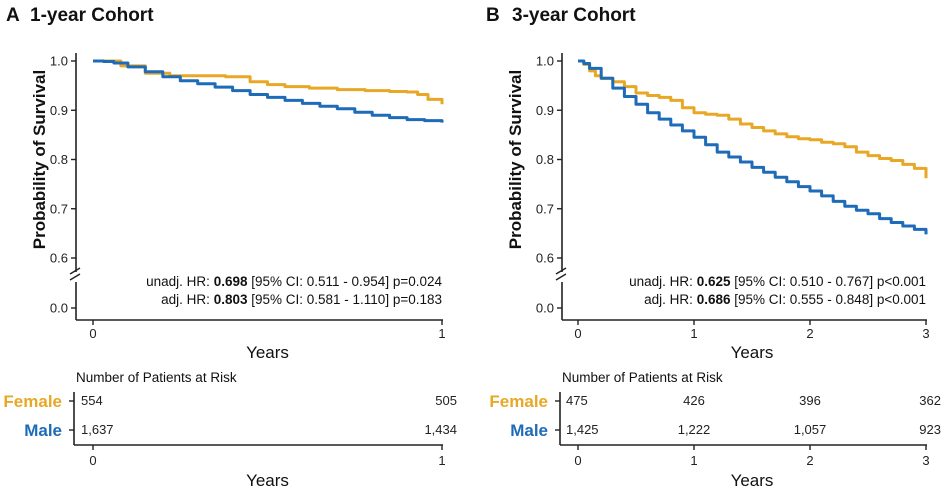 The width and height of the screenshot is (944, 489). I want to click on panel-b-x-tick-label: 1, so click(693, 333).